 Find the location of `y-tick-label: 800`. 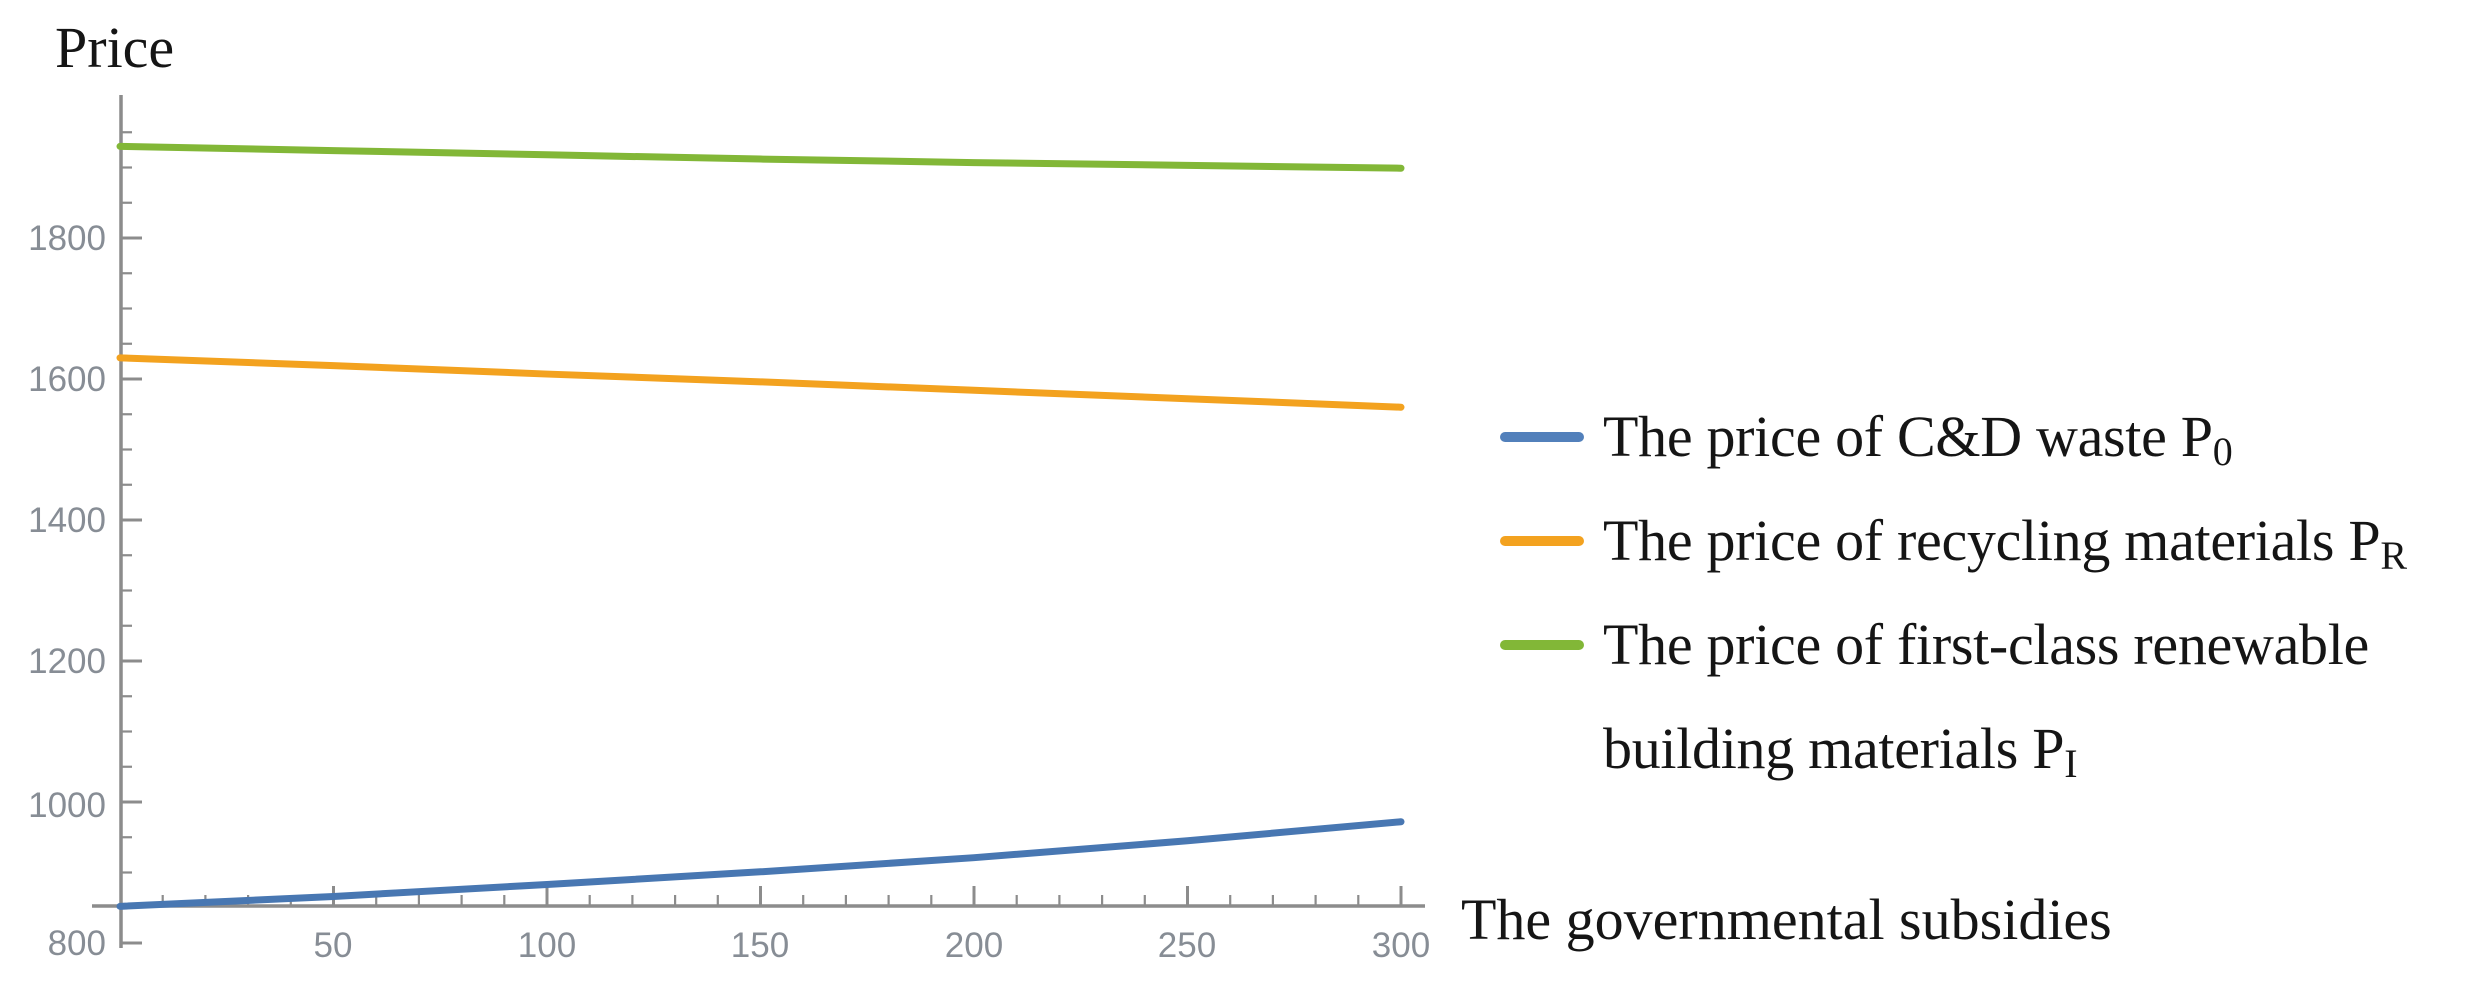

y-tick-label: 800 is located at coordinates (77, 943).